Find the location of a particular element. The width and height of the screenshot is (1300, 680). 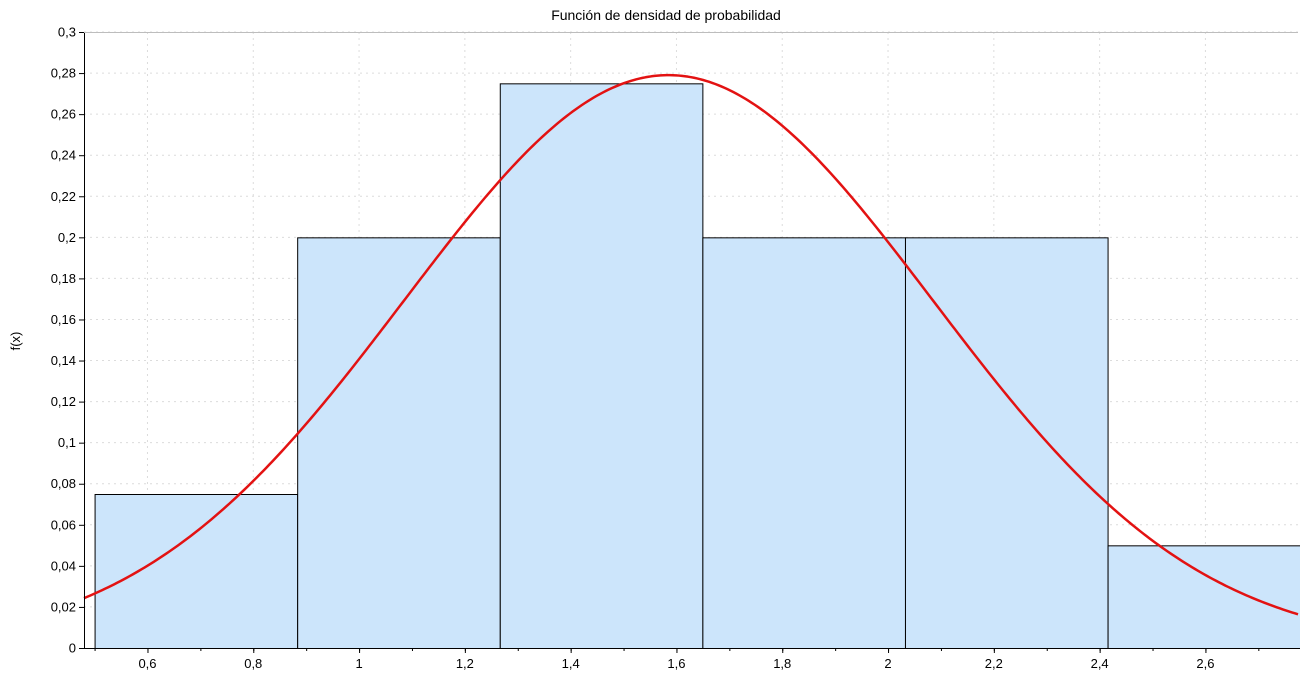

x-tick-label-2: 1 is located at coordinates (358, 663).